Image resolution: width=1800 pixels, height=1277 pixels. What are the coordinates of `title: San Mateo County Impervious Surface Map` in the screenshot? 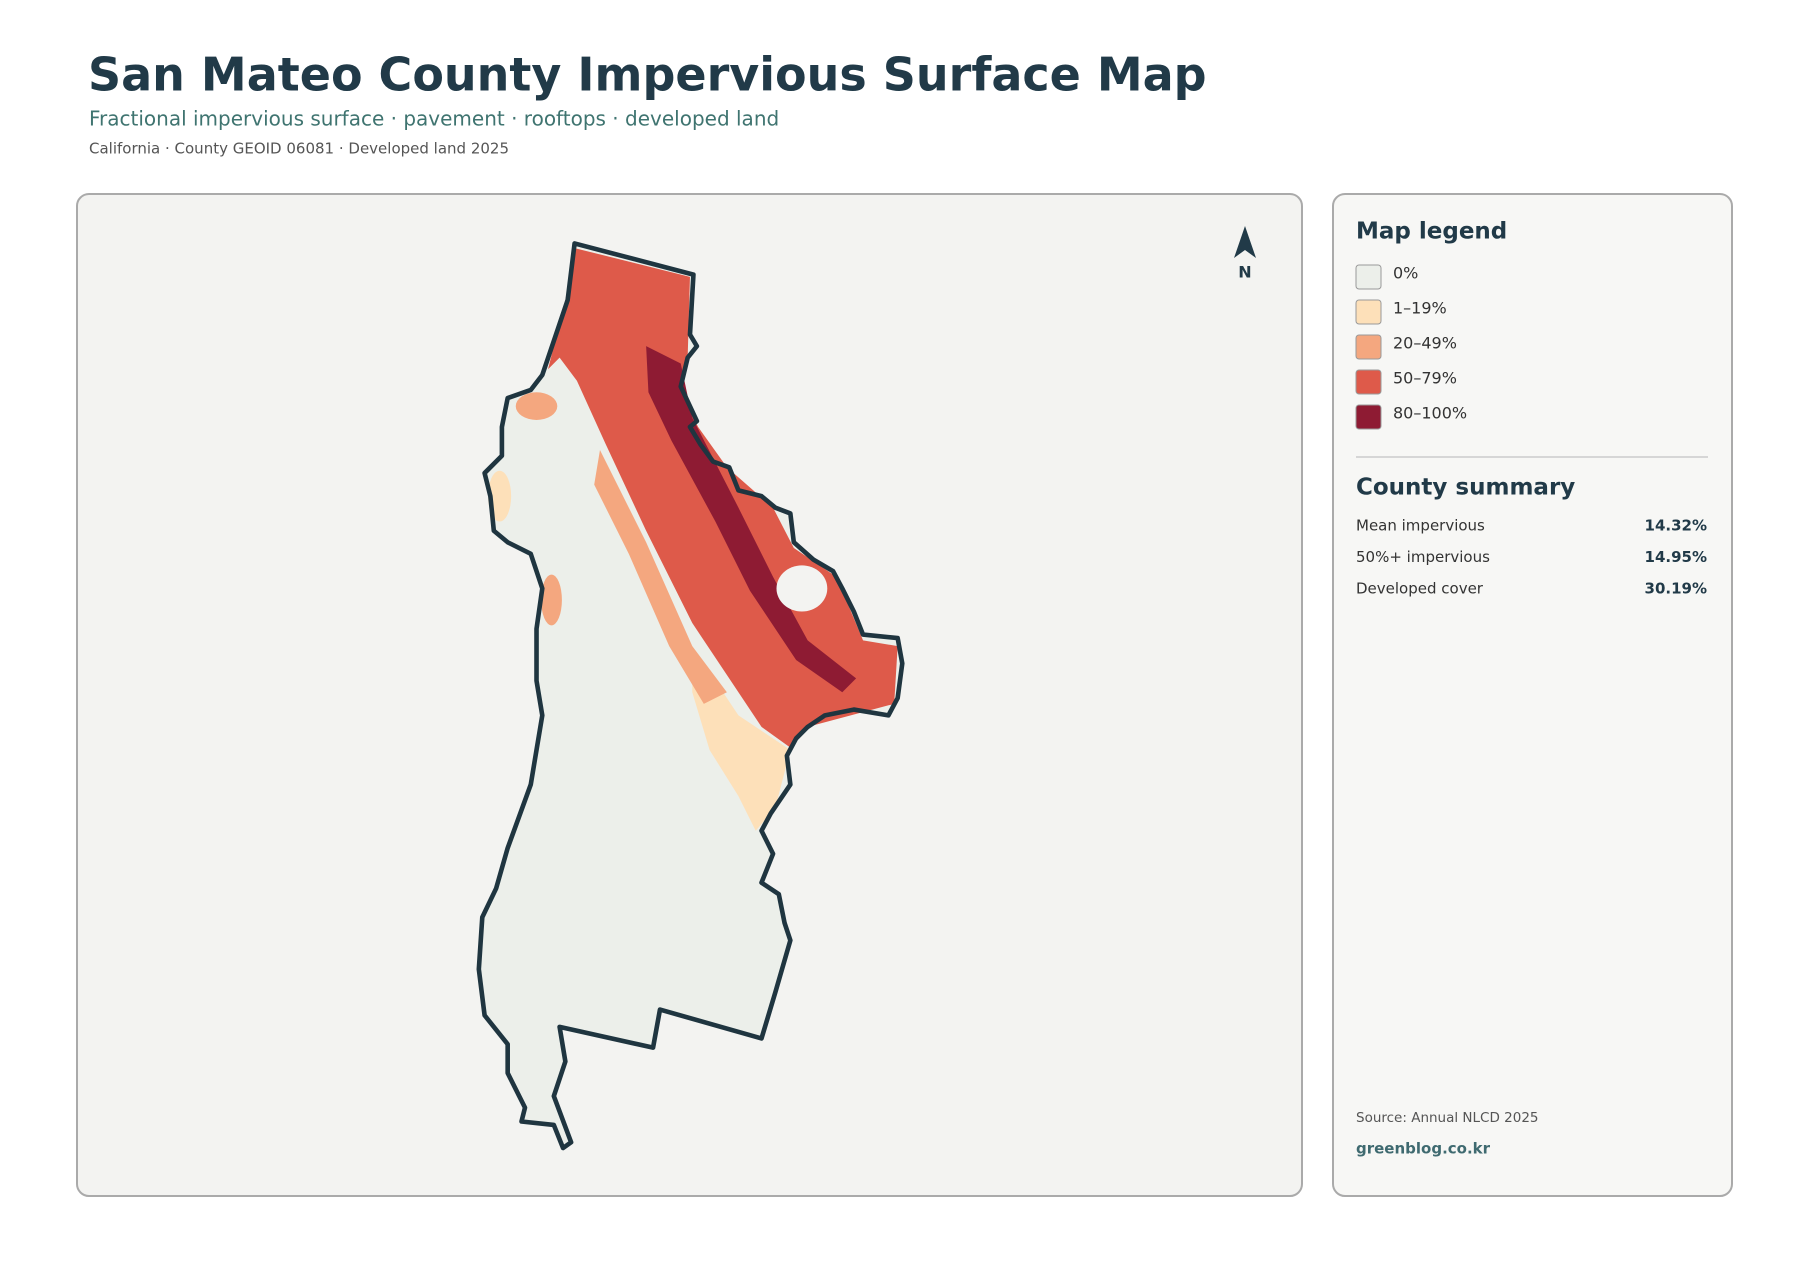 It's located at (647, 75).